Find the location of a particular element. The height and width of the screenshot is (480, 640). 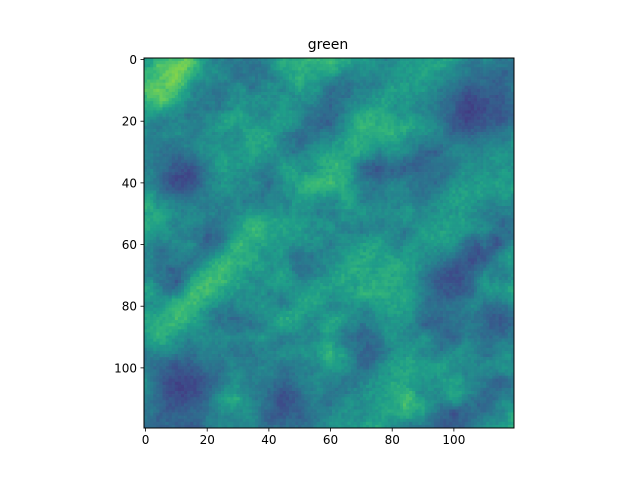

x-tick-label: 100 is located at coordinates (453, 440).